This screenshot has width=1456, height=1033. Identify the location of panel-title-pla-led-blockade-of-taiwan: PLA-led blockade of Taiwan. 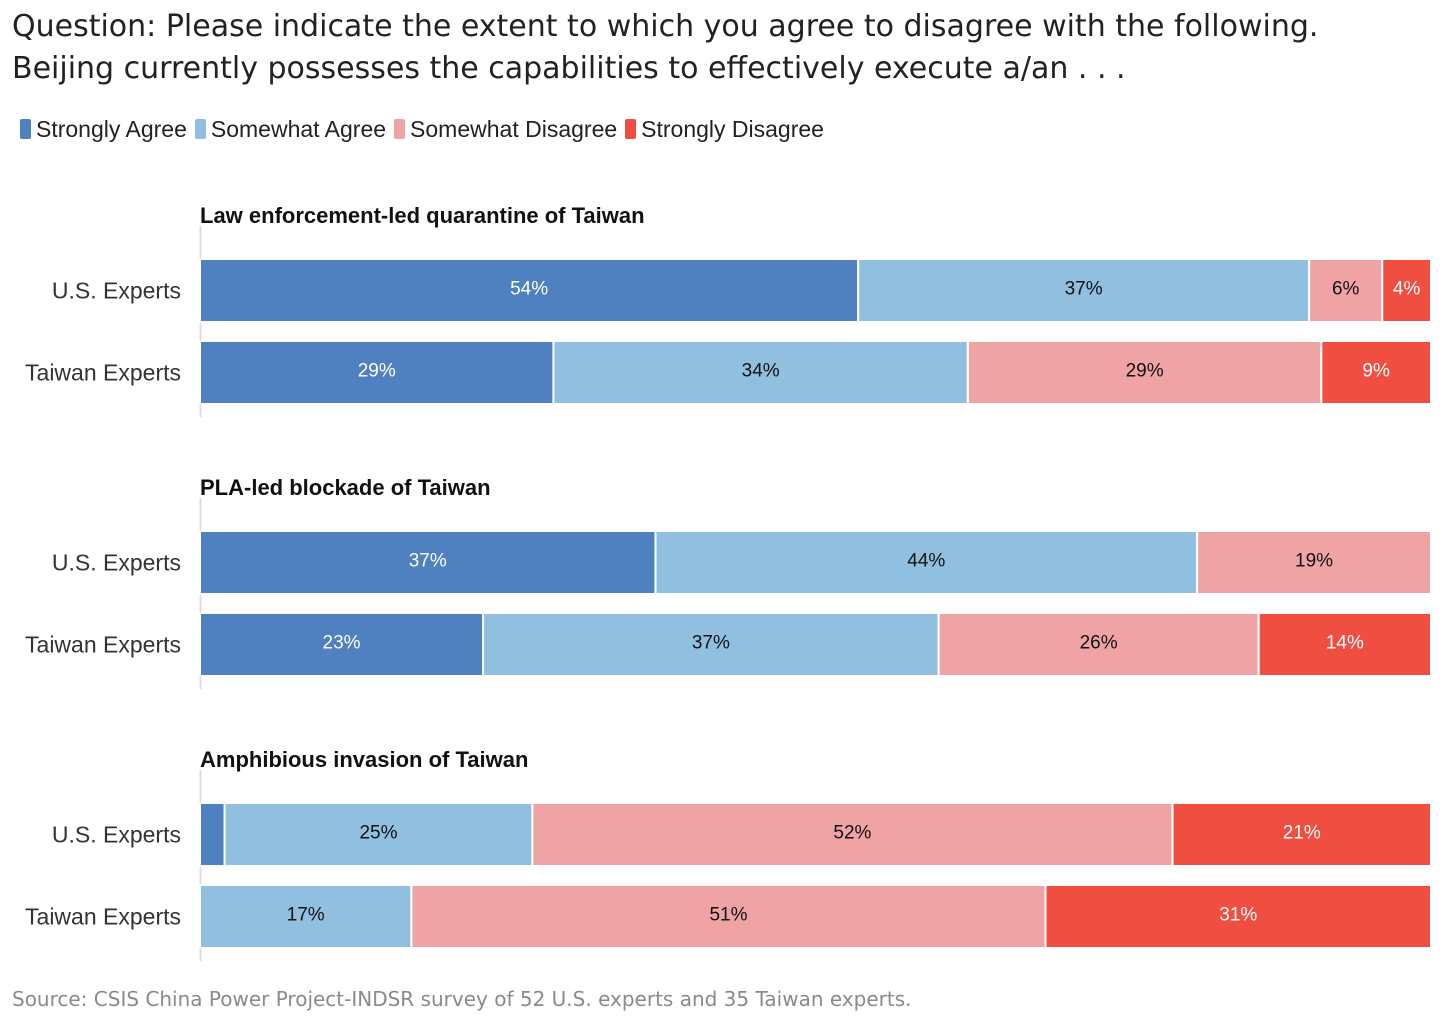
(345, 487).